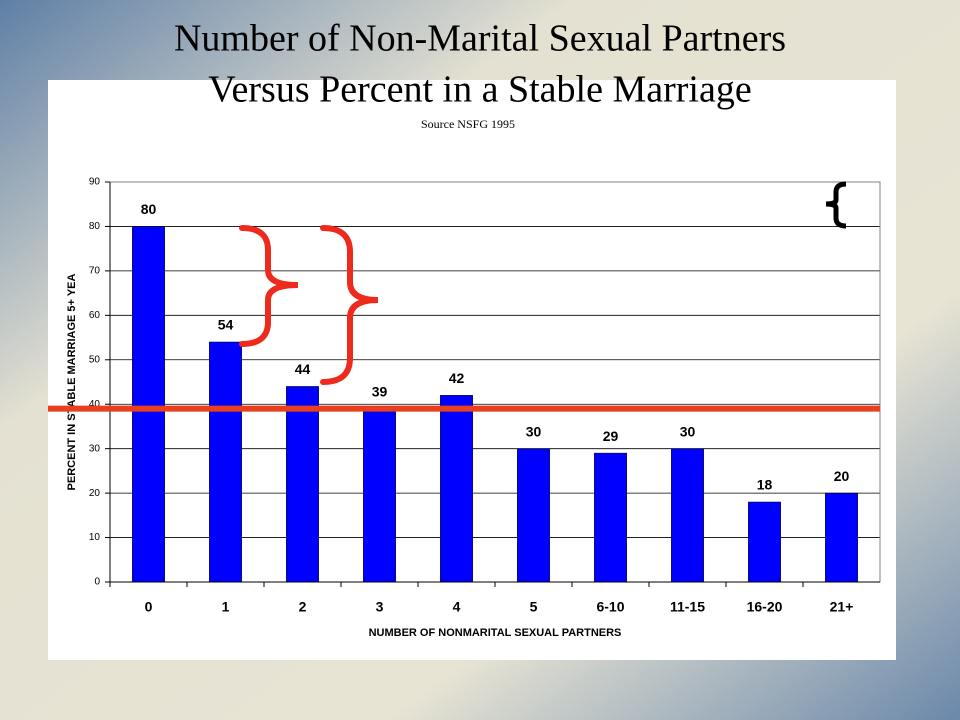  Describe the element at coordinates (479, 90) in the screenshot. I see `chart-title: Versus Percent in a Stable Marriage` at that location.